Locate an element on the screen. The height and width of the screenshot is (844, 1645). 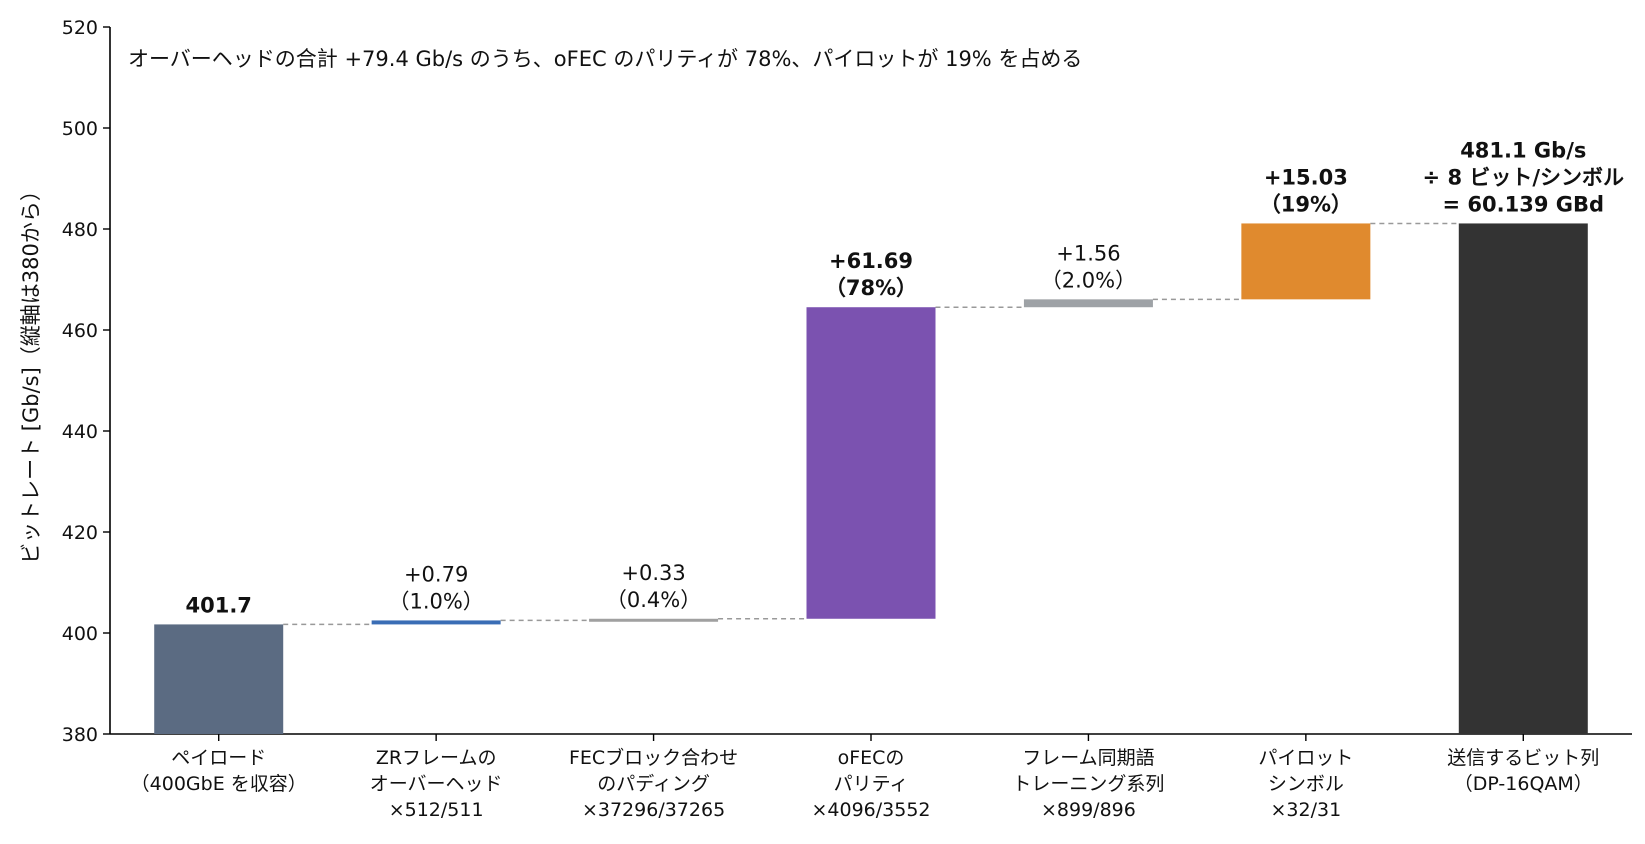
bar-value-label: +61.69 （78%） is located at coordinates (871, 274).